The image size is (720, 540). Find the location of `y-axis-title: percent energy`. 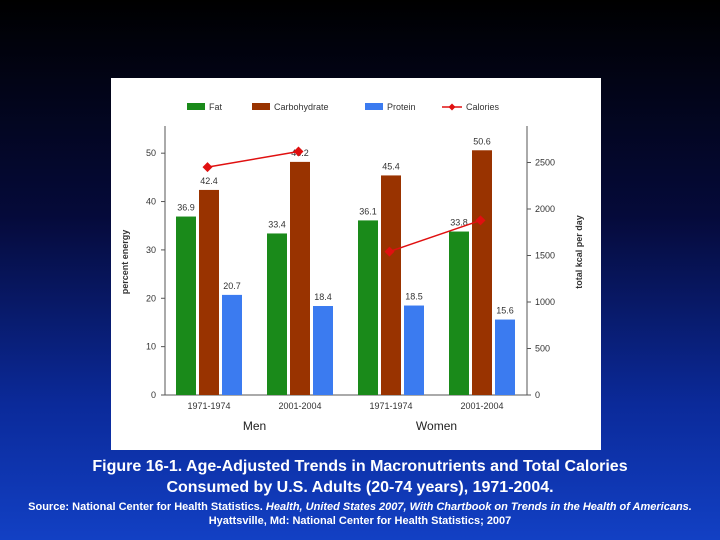

y-axis-title: percent energy is located at coordinates (125, 262).